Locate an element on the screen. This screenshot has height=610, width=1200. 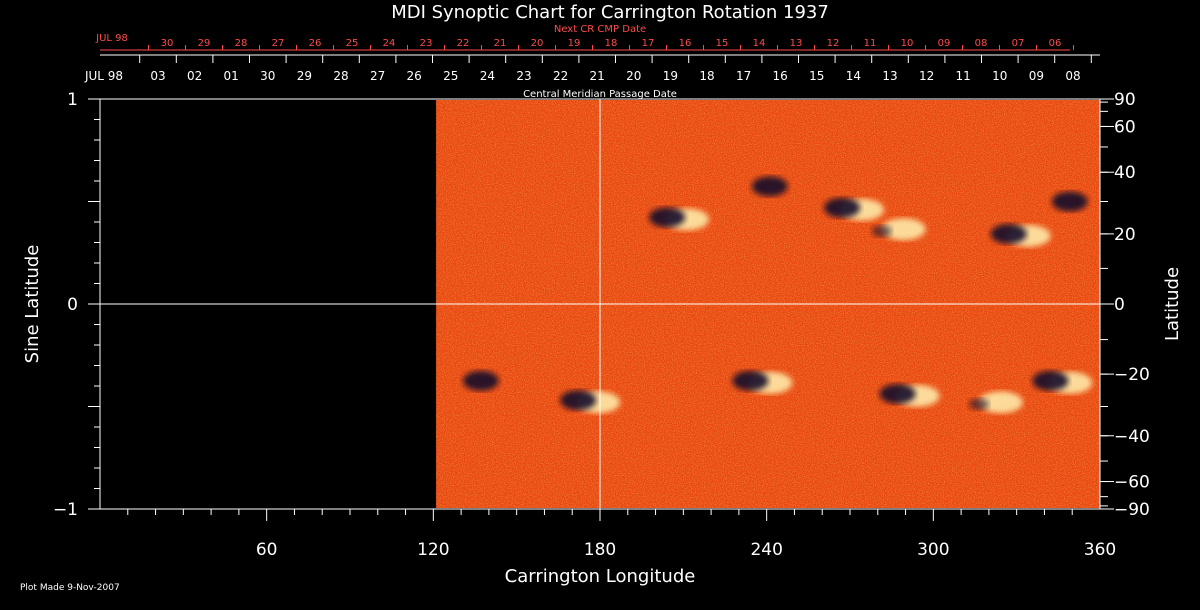
cmp-date-label: 11 is located at coordinates (963, 76).